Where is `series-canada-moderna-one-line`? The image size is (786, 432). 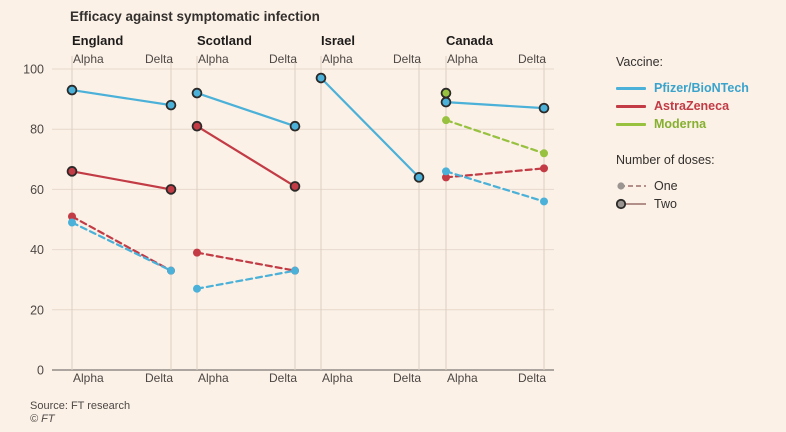
series-canada-moderna-one-line is located at coordinates (495, 137).